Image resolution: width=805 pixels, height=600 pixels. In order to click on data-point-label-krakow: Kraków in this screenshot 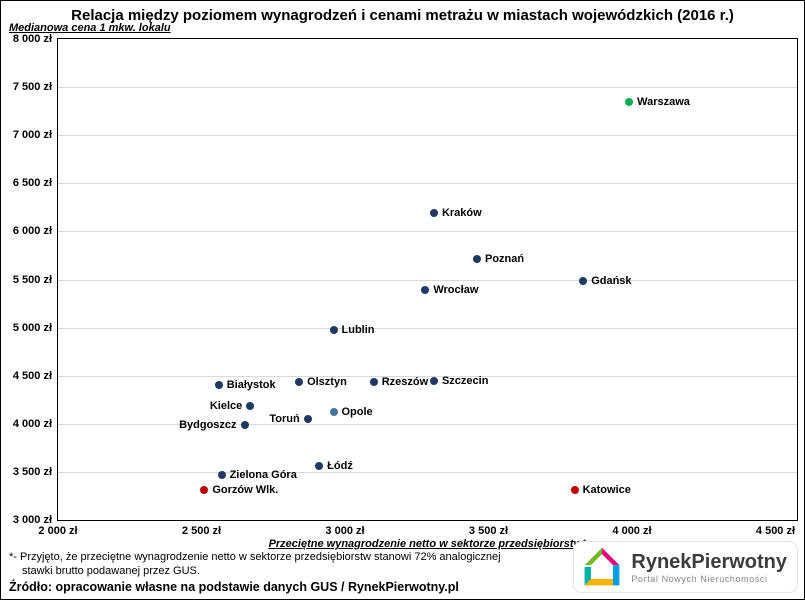, I will do `click(461, 213)`.